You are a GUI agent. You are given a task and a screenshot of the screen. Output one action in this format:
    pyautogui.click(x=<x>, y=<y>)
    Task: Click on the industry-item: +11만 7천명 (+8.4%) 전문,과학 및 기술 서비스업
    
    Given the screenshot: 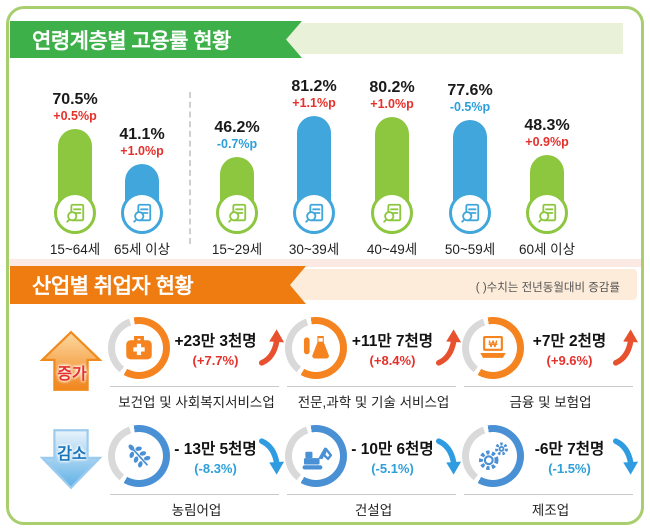 What is the action you would take?
    pyautogui.click(x=373, y=362)
    